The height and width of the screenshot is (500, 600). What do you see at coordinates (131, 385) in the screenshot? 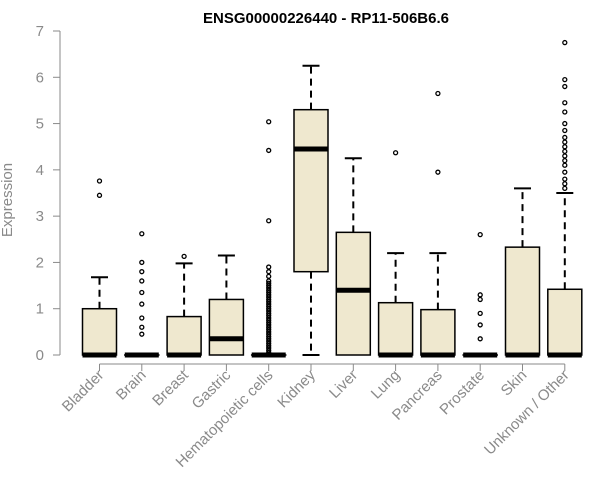
I see `x-tick-label: Brain` at bounding box center [131, 385].